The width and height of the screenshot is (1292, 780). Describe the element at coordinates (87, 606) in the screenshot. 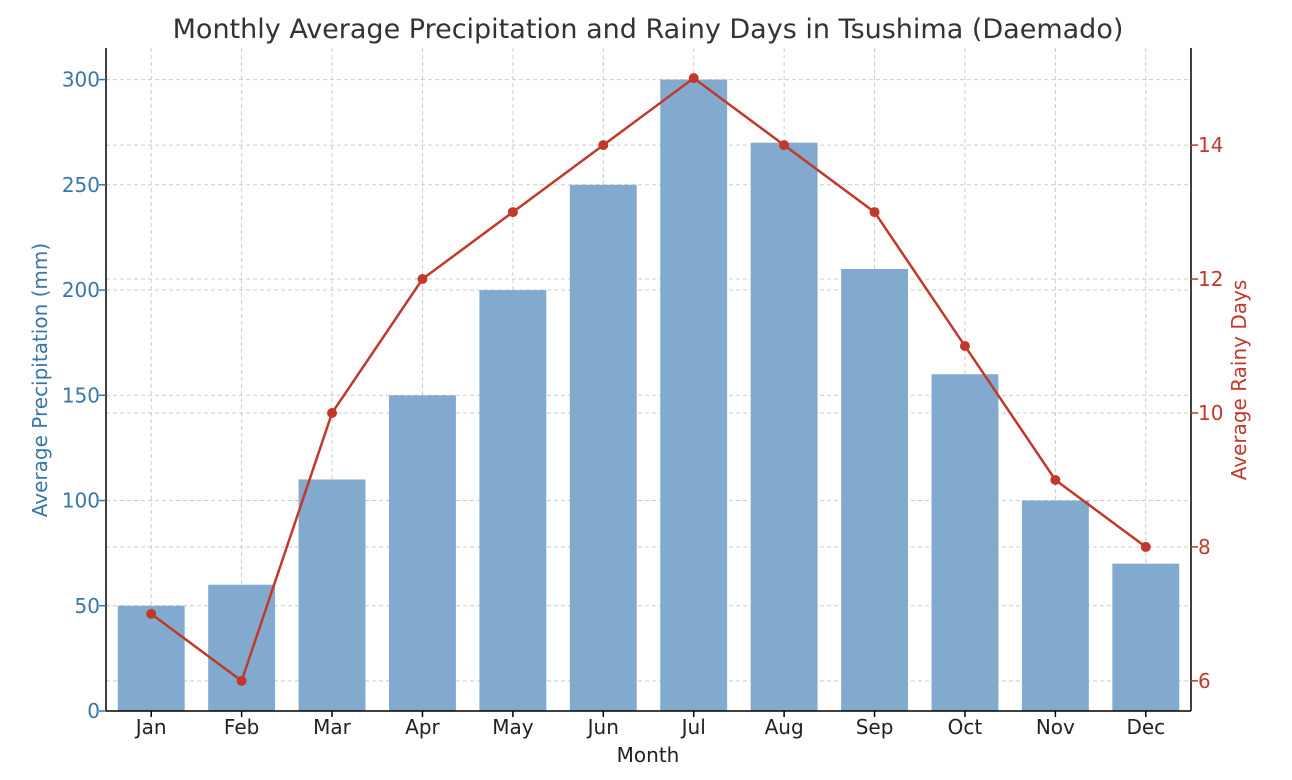

I see `left-tick-label: 50` at that location.